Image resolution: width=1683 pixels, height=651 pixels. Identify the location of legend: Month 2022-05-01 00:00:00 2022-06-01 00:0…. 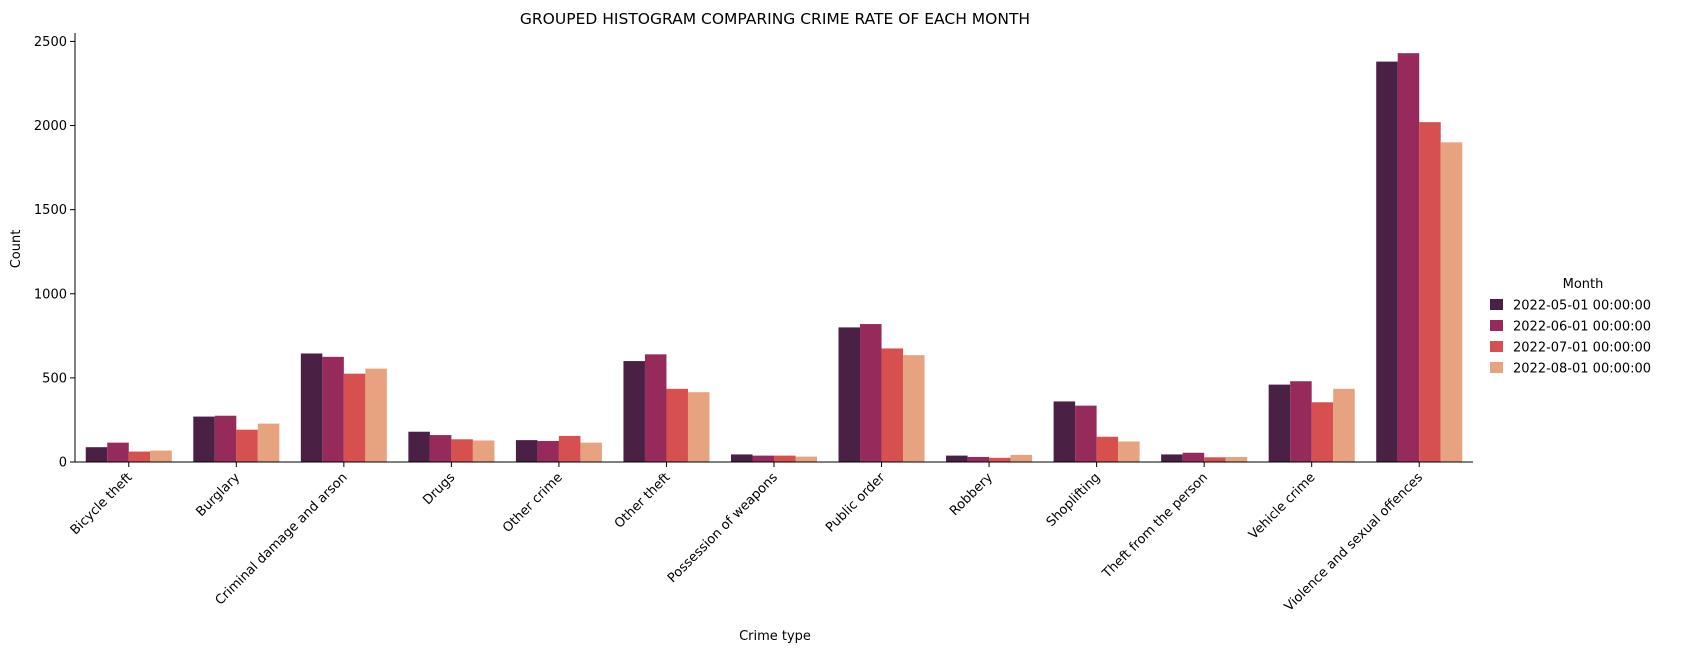
(1570, 327).